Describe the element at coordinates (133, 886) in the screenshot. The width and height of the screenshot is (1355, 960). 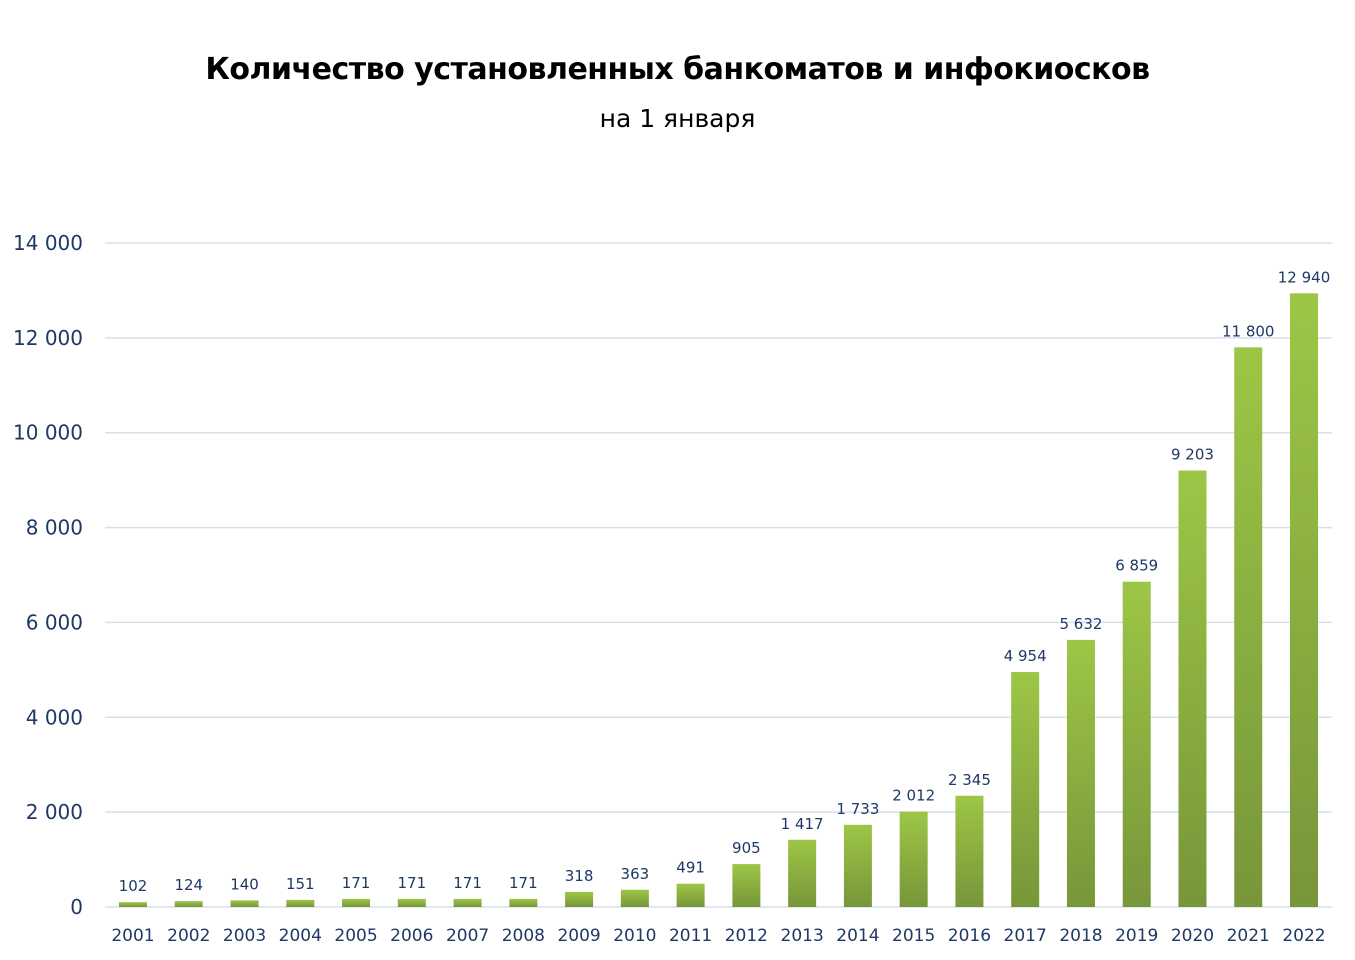
I see `data-label: 102` at that location.